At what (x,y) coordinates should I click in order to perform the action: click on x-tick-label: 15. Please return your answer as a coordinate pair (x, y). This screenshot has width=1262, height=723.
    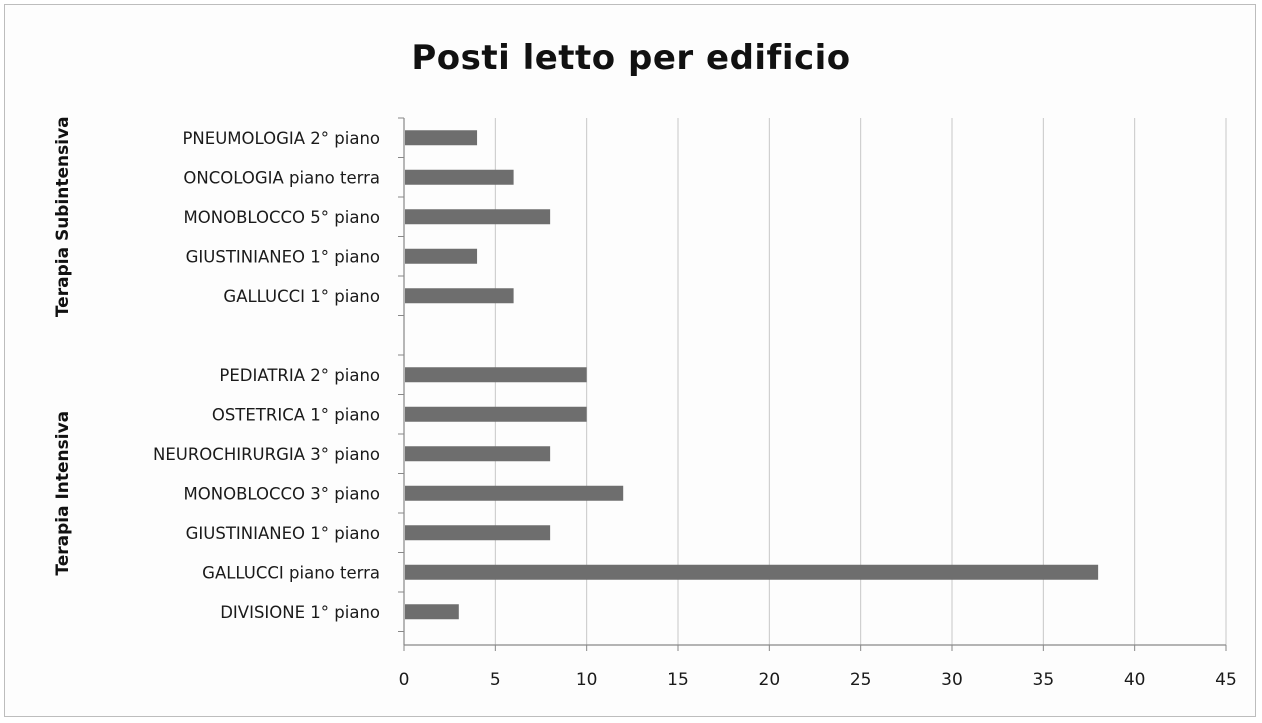
    Looking at the image, I should click on (678, 680).